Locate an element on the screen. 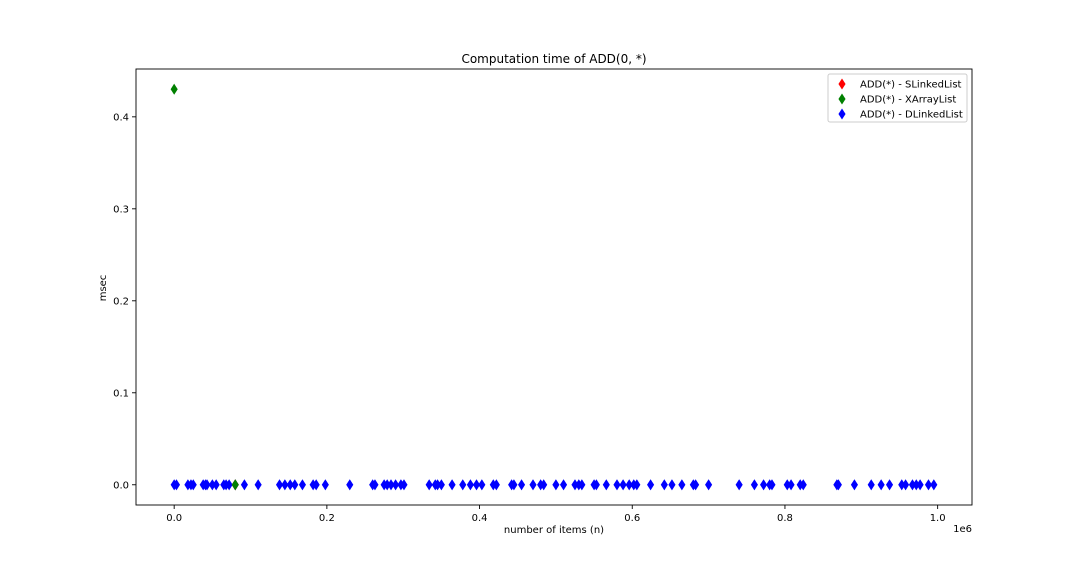 Image resolution: width=1080 pixels, height=576 pixels. x-tick-label: 0.0 is located at coordinates (174, 518).